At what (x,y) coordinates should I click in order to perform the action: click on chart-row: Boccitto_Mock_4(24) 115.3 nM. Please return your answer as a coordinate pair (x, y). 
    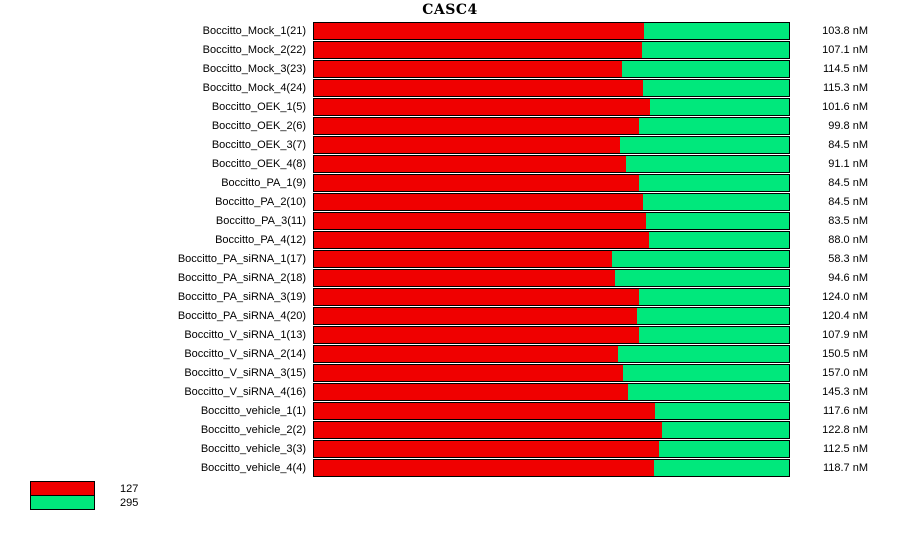
    Looking at the image, I should click on (434, 87).